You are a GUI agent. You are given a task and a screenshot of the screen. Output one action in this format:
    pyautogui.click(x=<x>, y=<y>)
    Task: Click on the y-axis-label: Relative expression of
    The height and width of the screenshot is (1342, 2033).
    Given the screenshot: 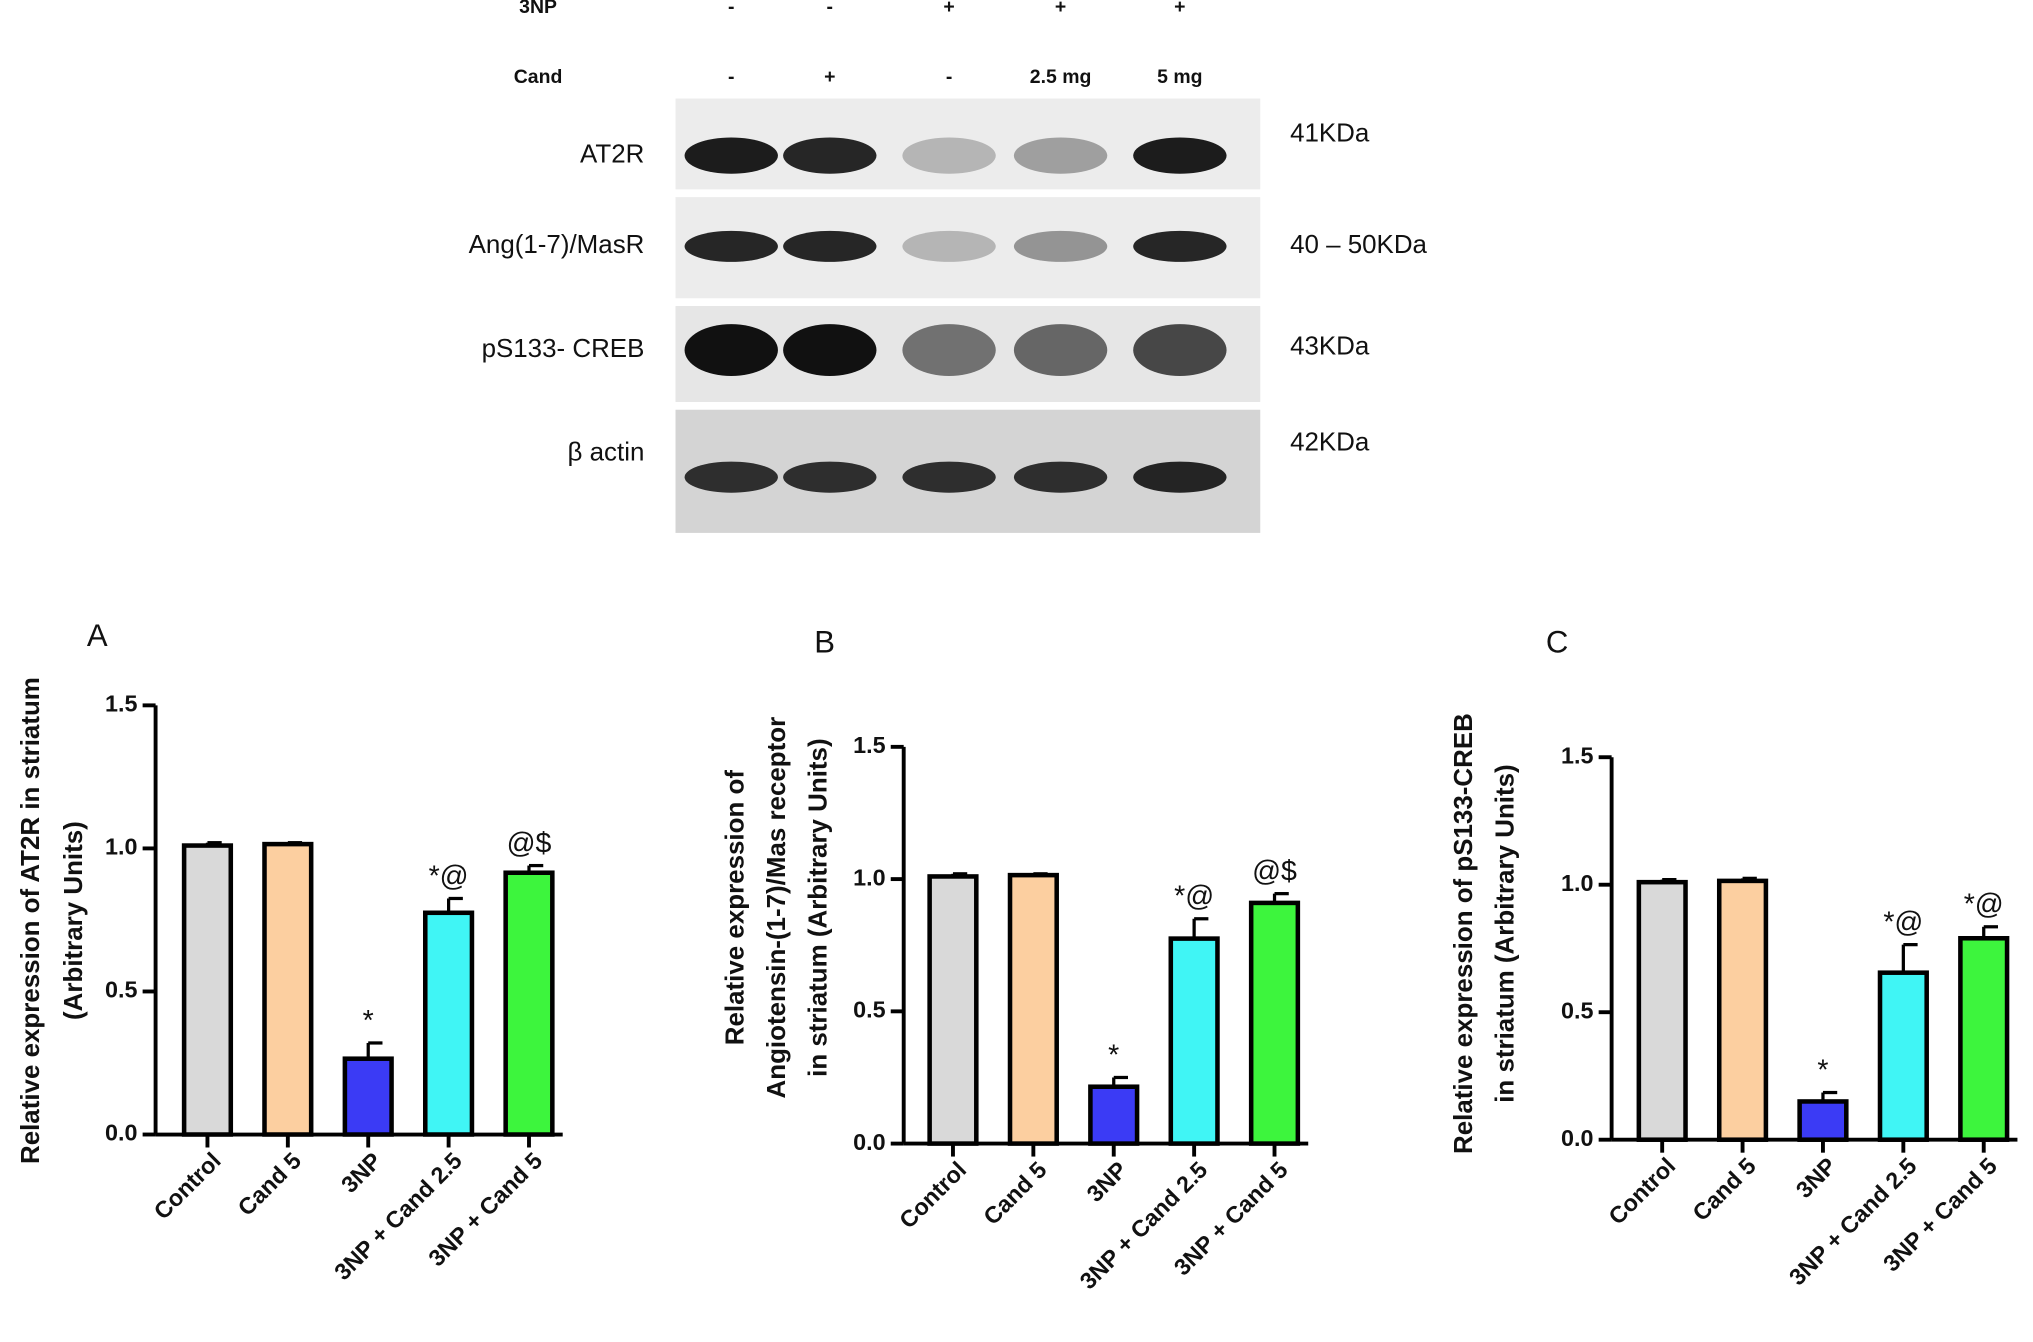 What is the action you would take?
    pyautogui.click(x=735, y=908)
    